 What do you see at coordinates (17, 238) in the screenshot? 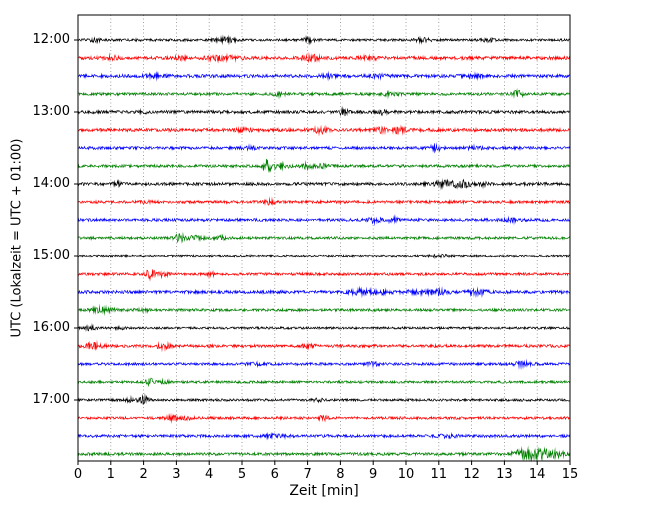
I see `y-axis-title: UTC (Lokalzeit = UTC + 01:00)` at bounding box center [17, 238].